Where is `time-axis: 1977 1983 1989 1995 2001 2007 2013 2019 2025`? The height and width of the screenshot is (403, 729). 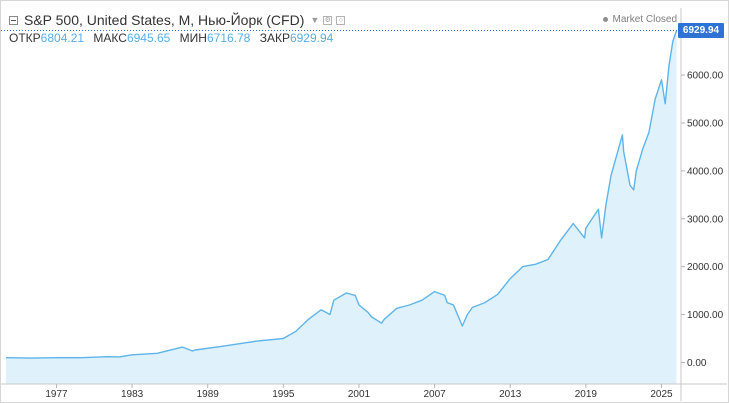 time-axis: 1977 1983 1989 1995 2001 2007 2013 2019 2025 is located at coordinates (359, 392).